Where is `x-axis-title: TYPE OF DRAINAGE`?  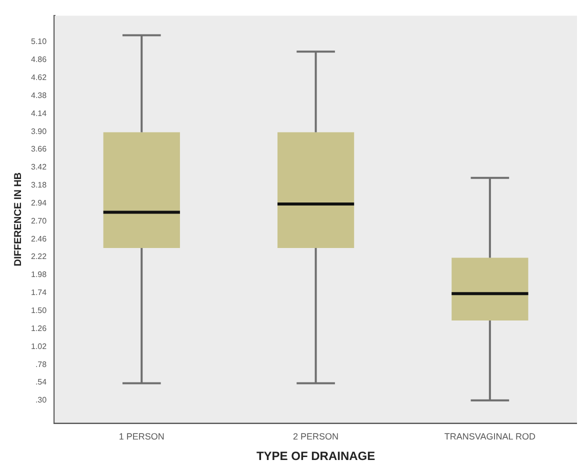 x-axis-title: TYPE OF DRAINAGE is located at coordinates (316, 456).